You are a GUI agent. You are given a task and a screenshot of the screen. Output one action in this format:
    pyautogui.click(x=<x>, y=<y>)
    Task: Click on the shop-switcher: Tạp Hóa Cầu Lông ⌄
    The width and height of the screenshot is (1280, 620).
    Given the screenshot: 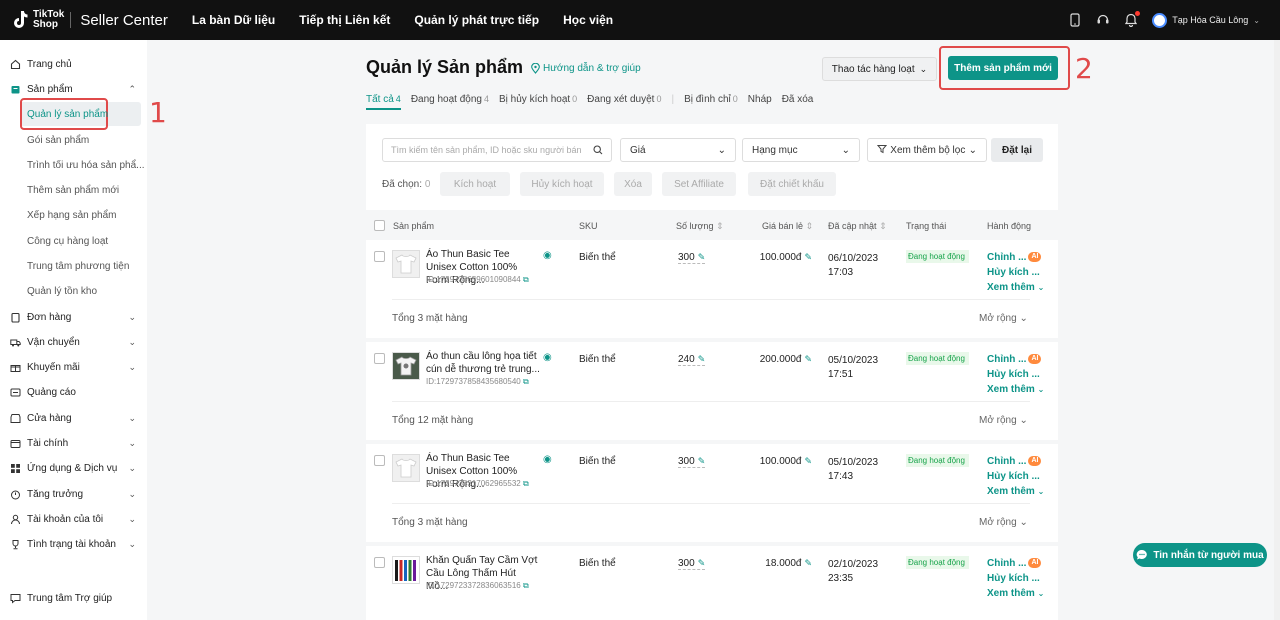 What is the action you would take?
    pyautogui.click(x=1206, y=20)
    